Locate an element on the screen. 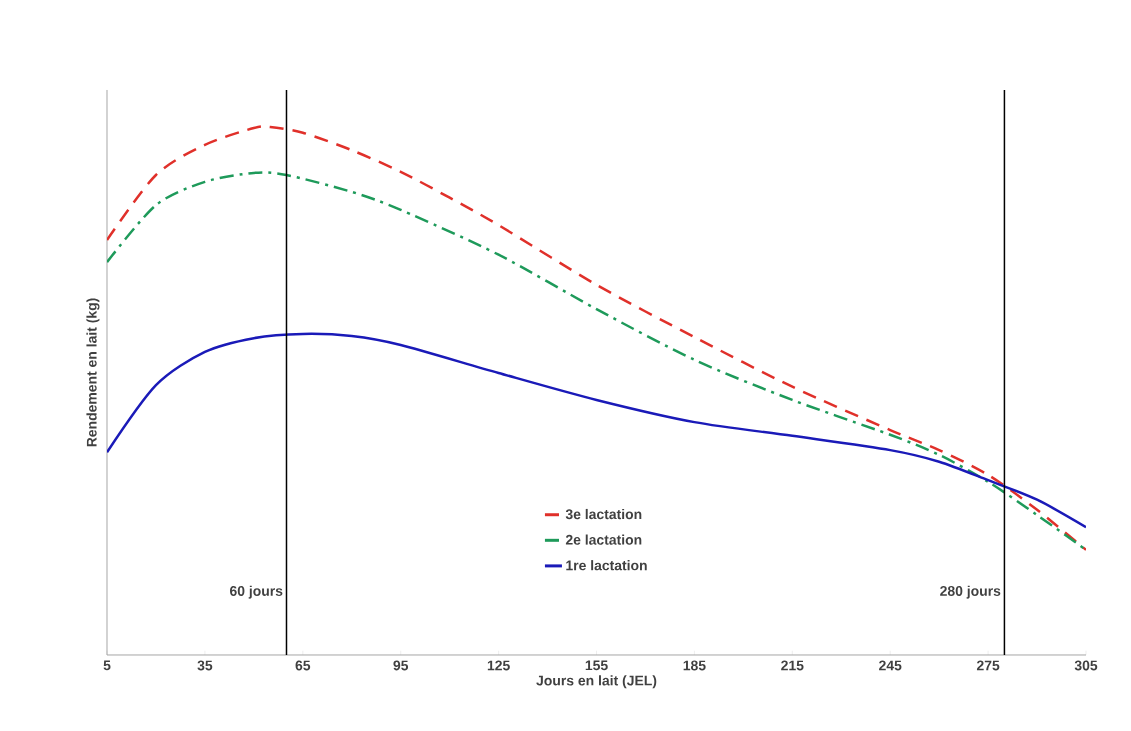 The width and height of the screenshot is (1131, 731). x-tick-label: 275 is located at coordinates (988, 665).